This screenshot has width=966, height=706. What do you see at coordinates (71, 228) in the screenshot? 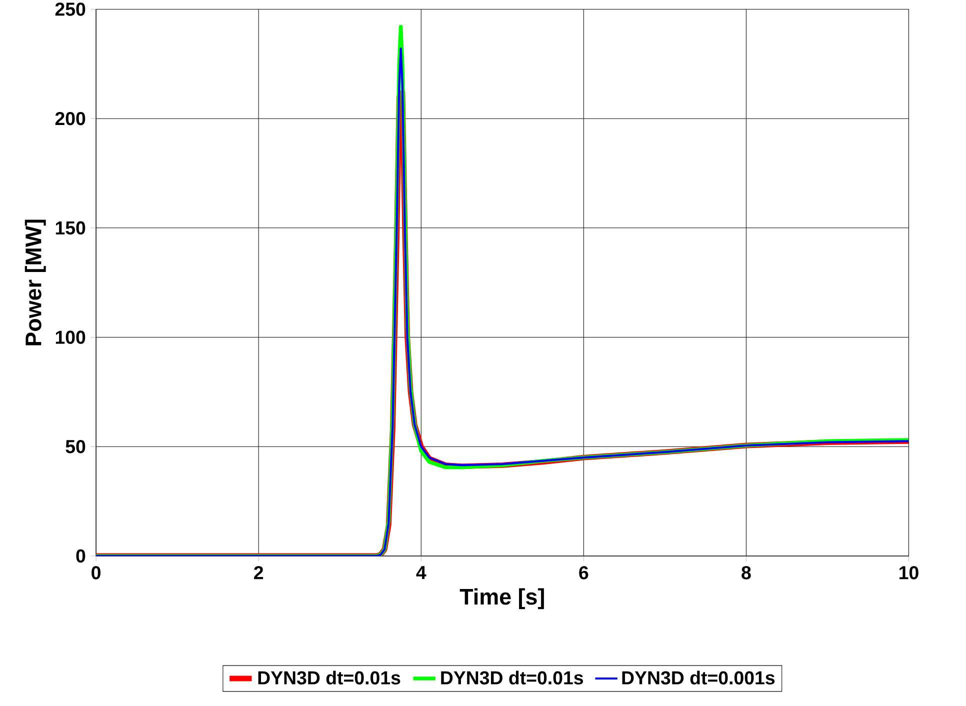
I see `y-tick-label: 150` at bounding box center [71, 228].